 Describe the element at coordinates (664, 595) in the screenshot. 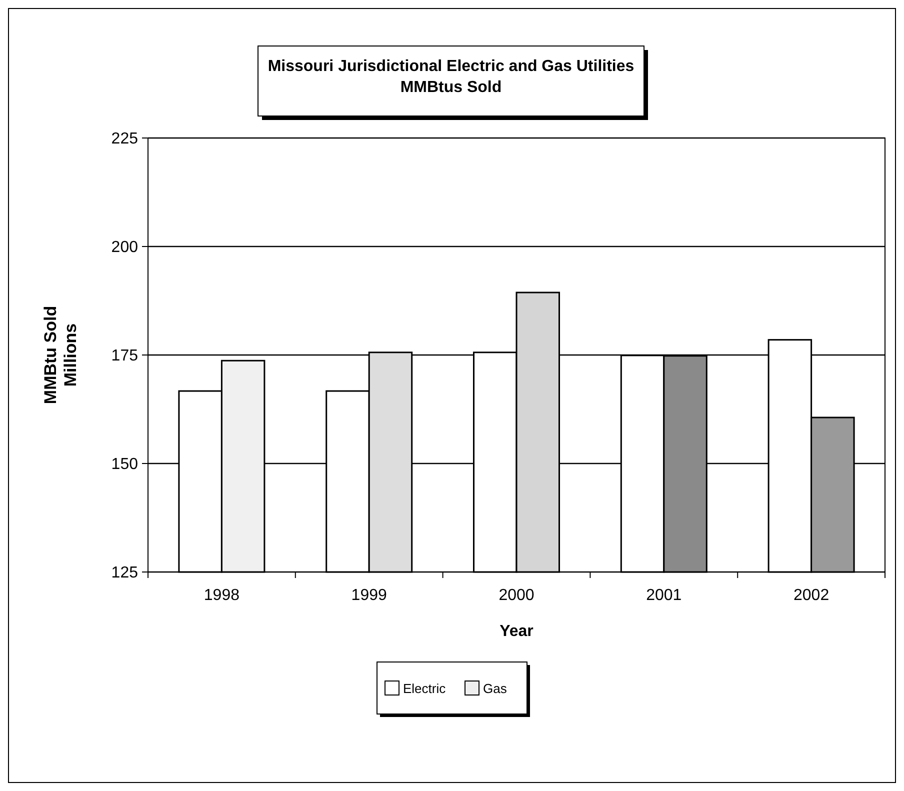

I see `x-tick-label: 2001` at that location.